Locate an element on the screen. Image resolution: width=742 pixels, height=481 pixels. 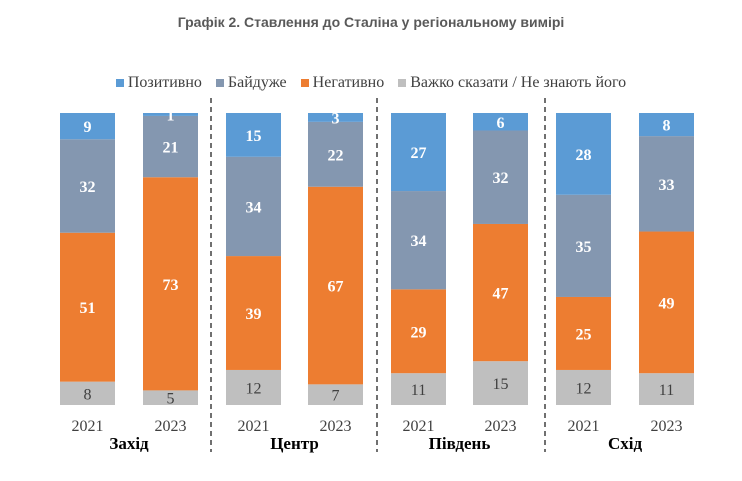
legend-item: Позитивно is located at coordinates (158, 83).